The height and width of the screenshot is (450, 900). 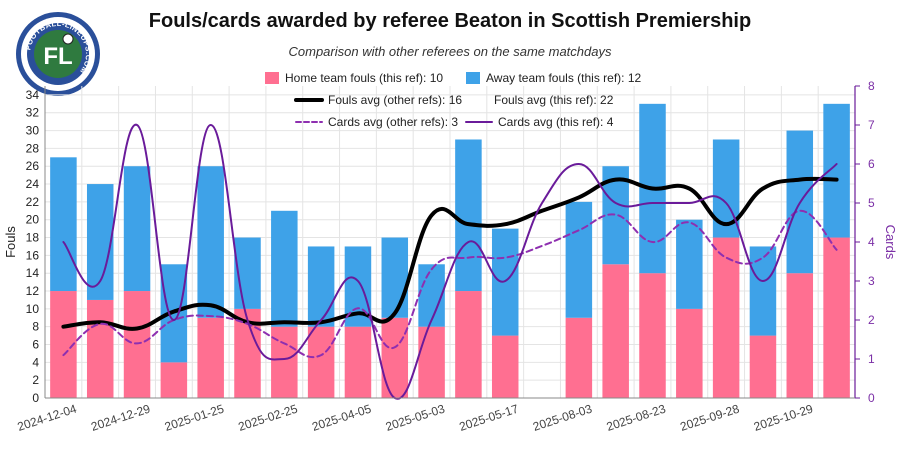 What do you see at coordinates (871, 86) in the screenshot?
I see `y2-tick-label: 8` at bounding box center [871, 86].